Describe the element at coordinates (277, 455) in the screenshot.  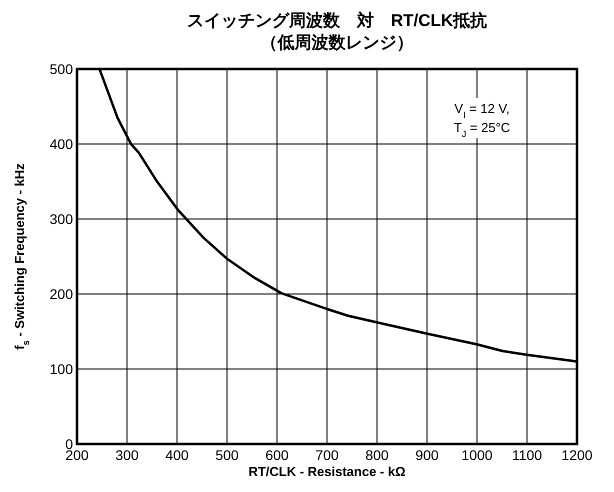
I see `x-tick-label: 600` at that location.